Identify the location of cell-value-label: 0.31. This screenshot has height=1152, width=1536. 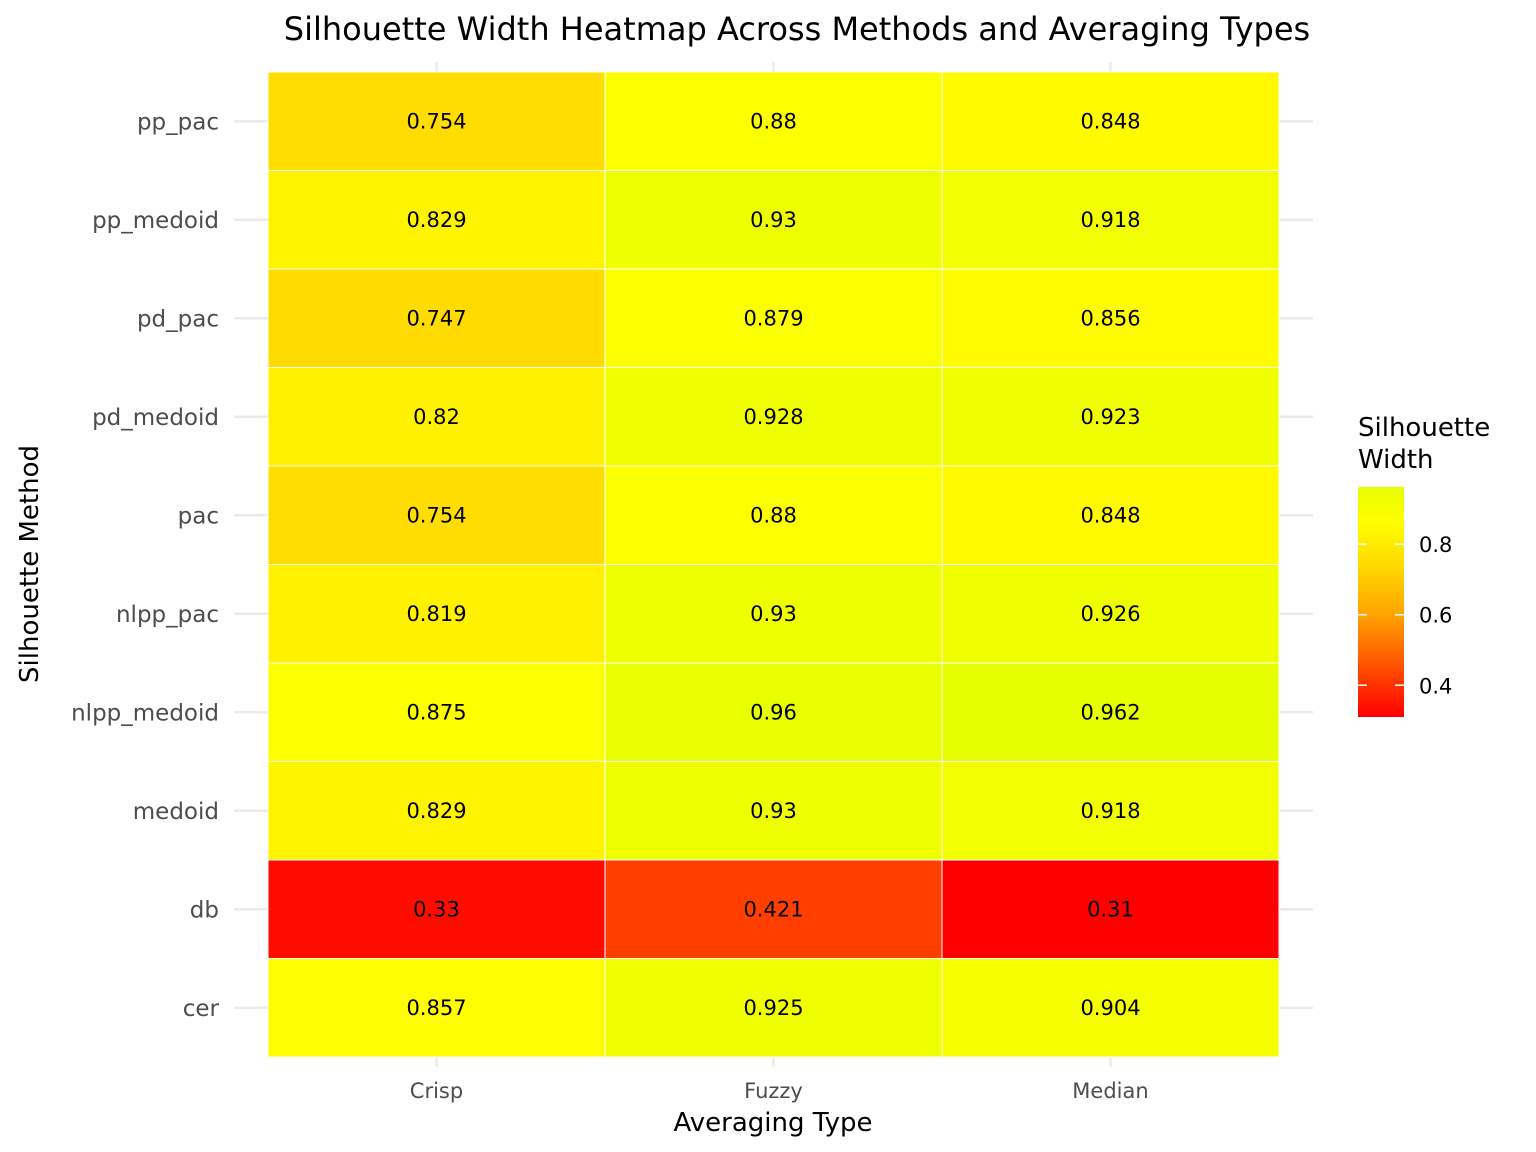
(1110, 909).